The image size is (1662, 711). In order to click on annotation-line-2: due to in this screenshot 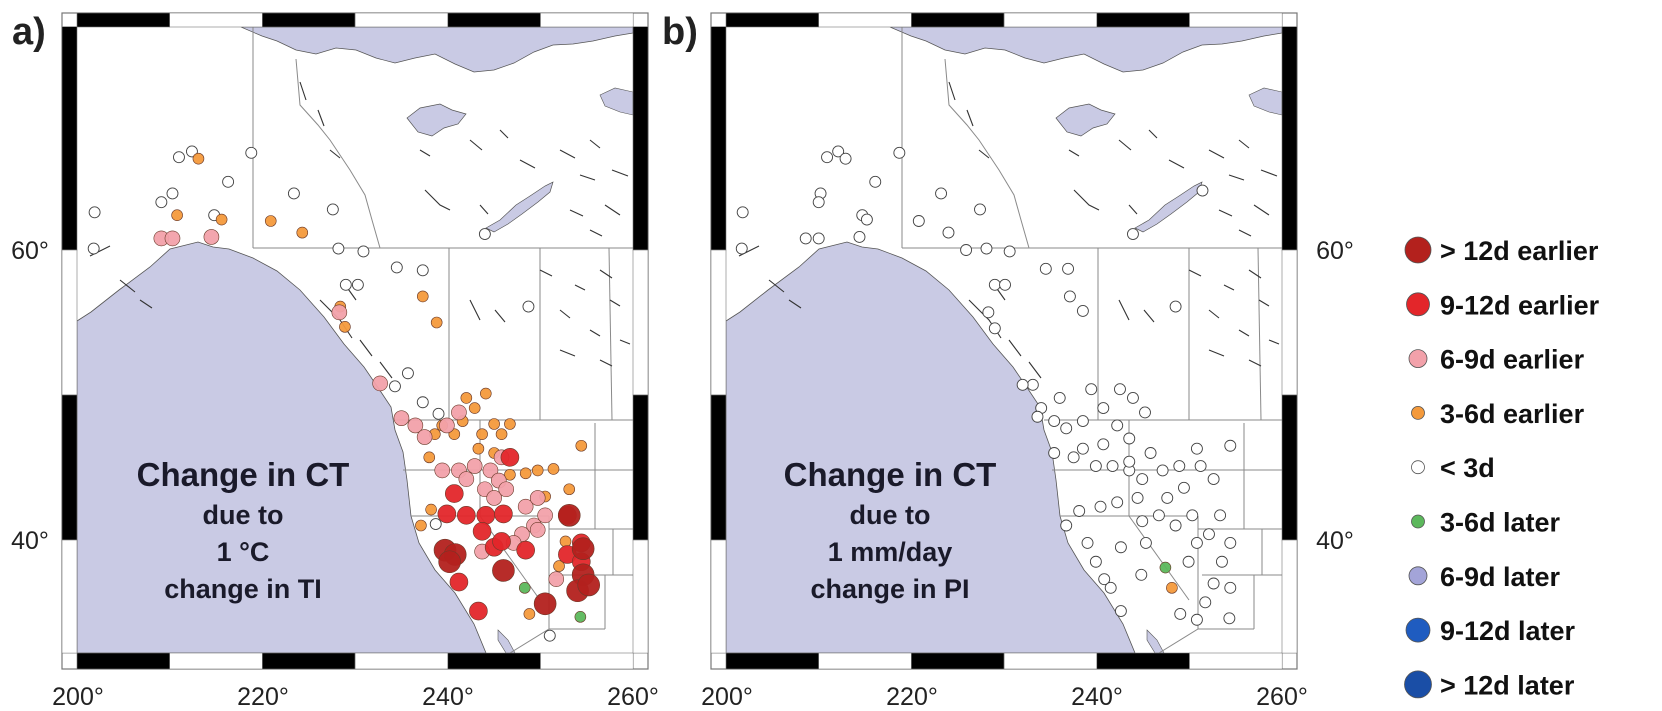, I will do `click(243, 515)`.